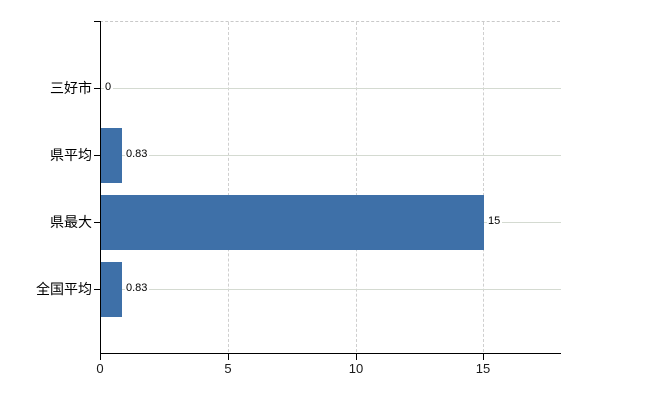 The width and height of the screenshot is (650, 400). I want to click on y-axis-line, so click(100, 187).